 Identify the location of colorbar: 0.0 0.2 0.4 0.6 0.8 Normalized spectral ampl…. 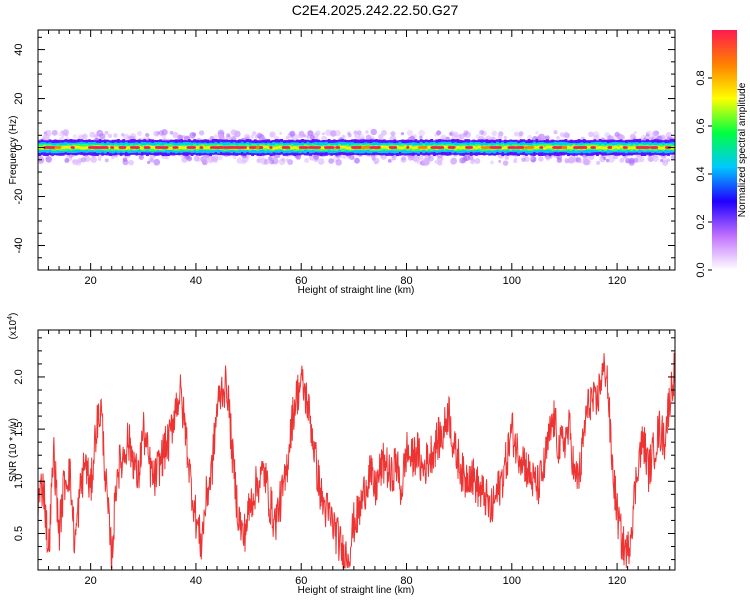
(721, 154).